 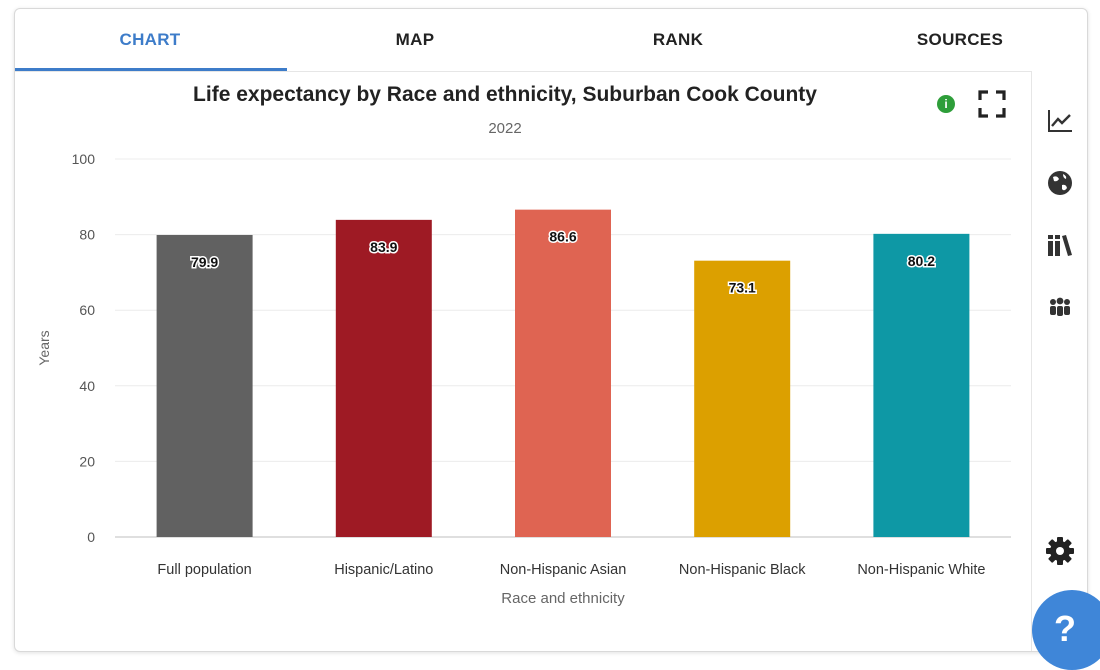 What do you see at coordinates (742, 570) in the screenshot?
I see `x-tick-label: Non-Hispanic Black` at bounding box center [742, 570].